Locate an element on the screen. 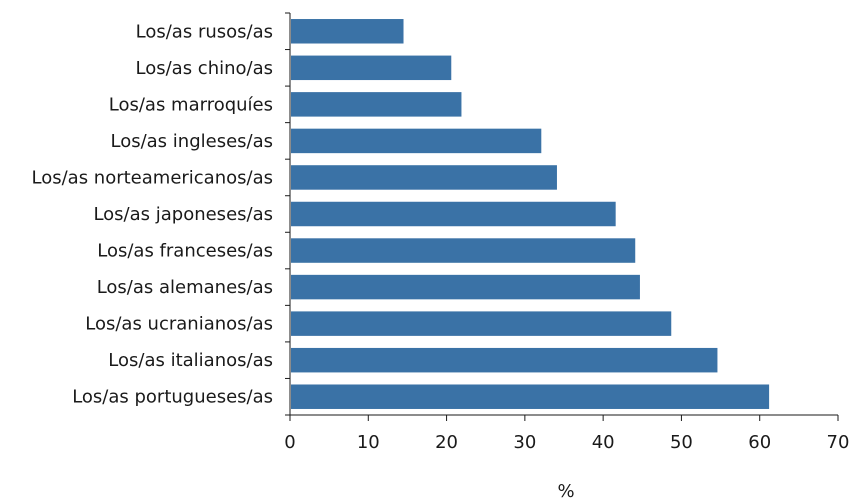 This screenshot has height=499, width=851. x-tick-labels: 0 10 20 30 40 50 60 70 is located at coordinates (566, 442).